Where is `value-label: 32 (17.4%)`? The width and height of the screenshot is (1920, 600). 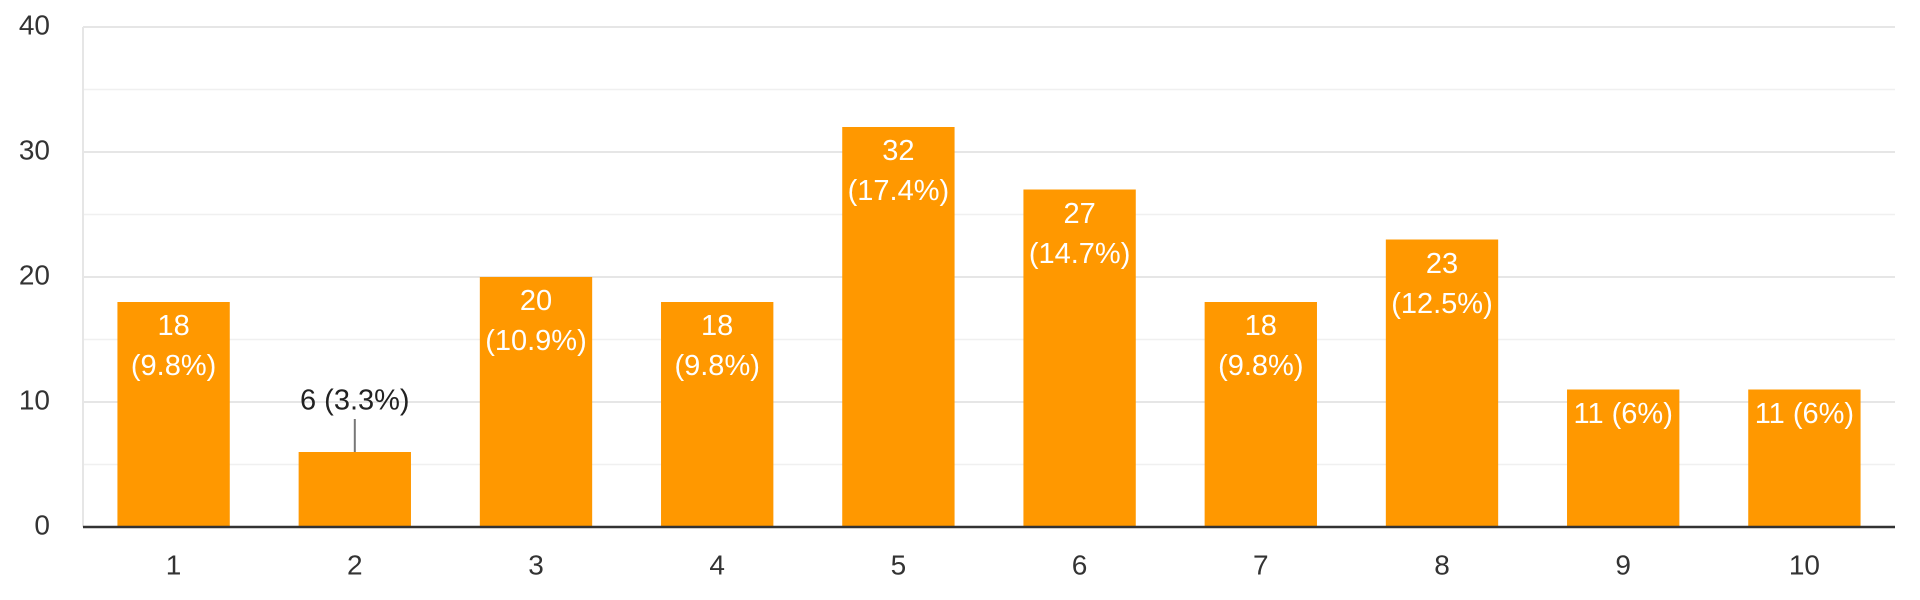
value-label: 32 (17.4%) is located at coordinates (898, 171).